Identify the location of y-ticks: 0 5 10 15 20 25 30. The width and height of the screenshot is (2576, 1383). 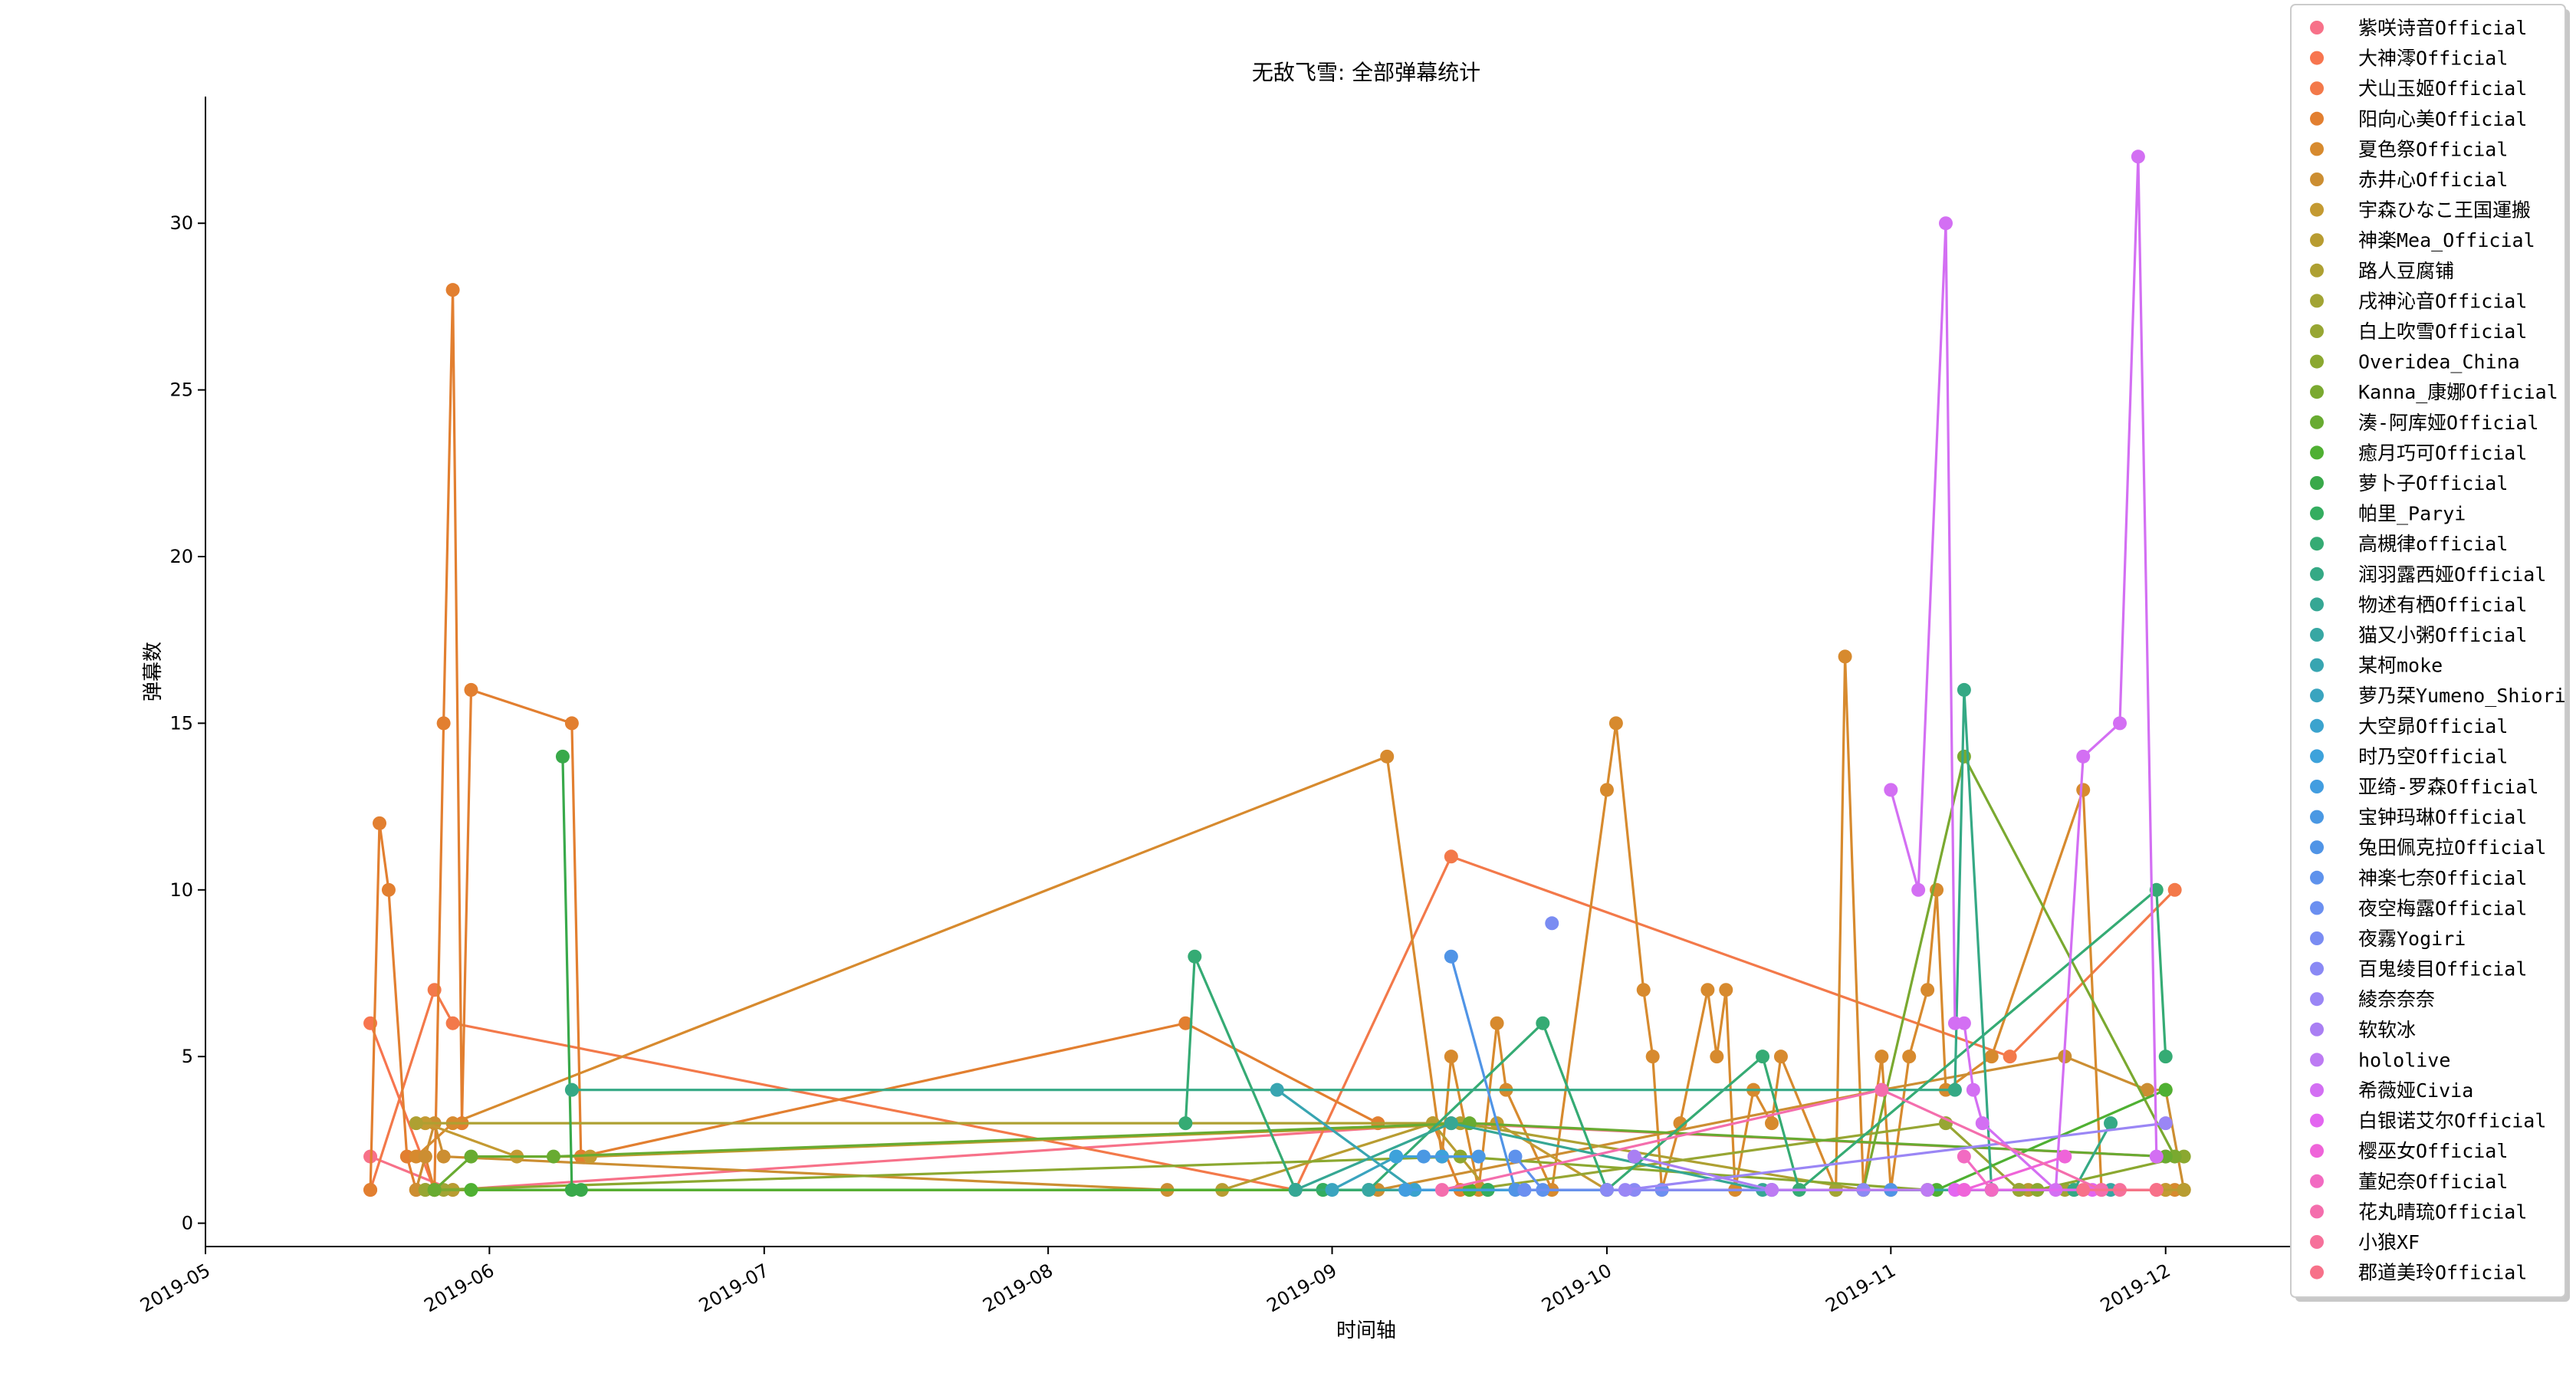
(187, 723).